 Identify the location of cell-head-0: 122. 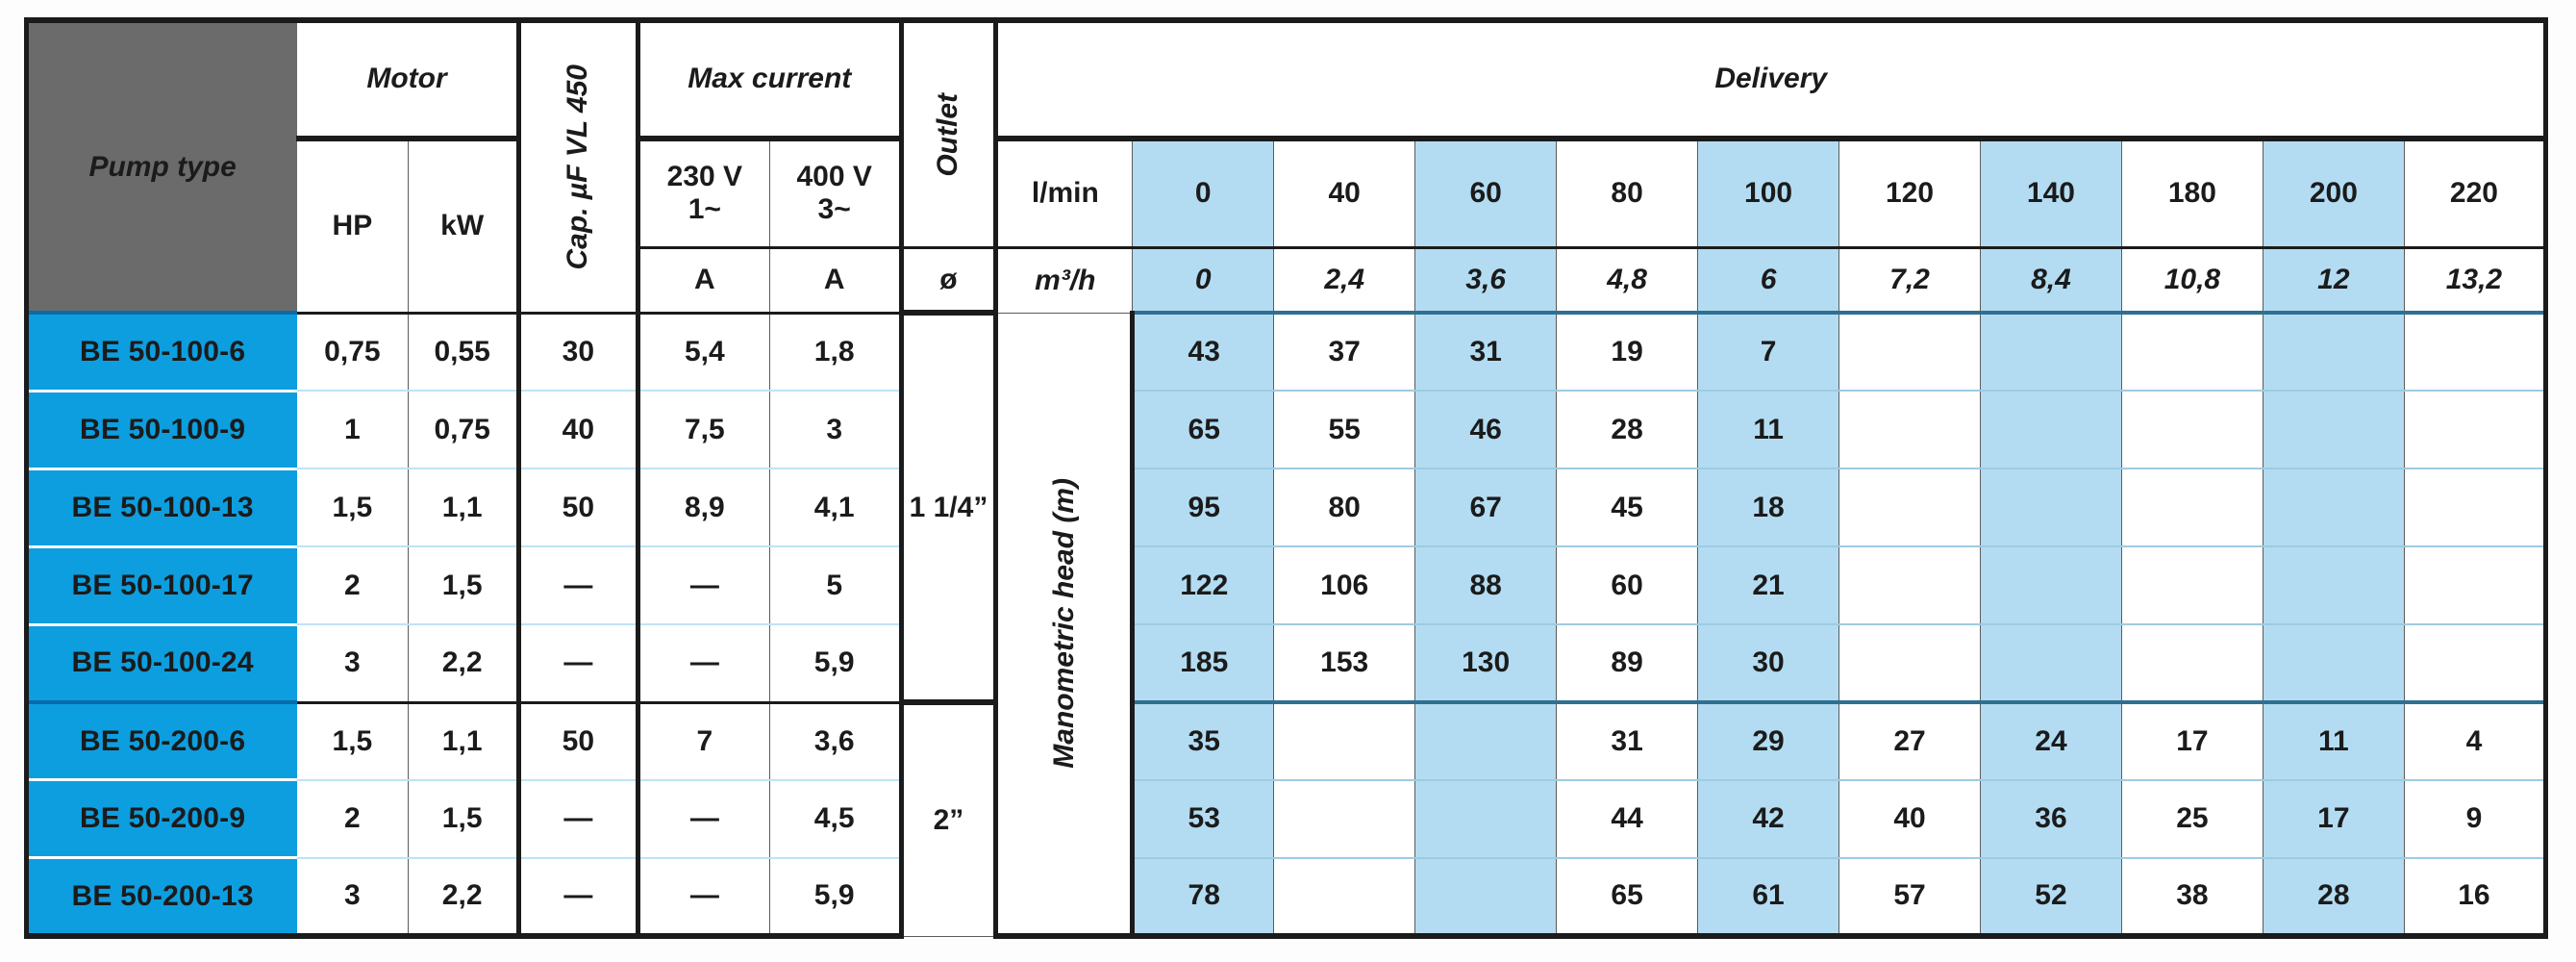
(1203, 585).